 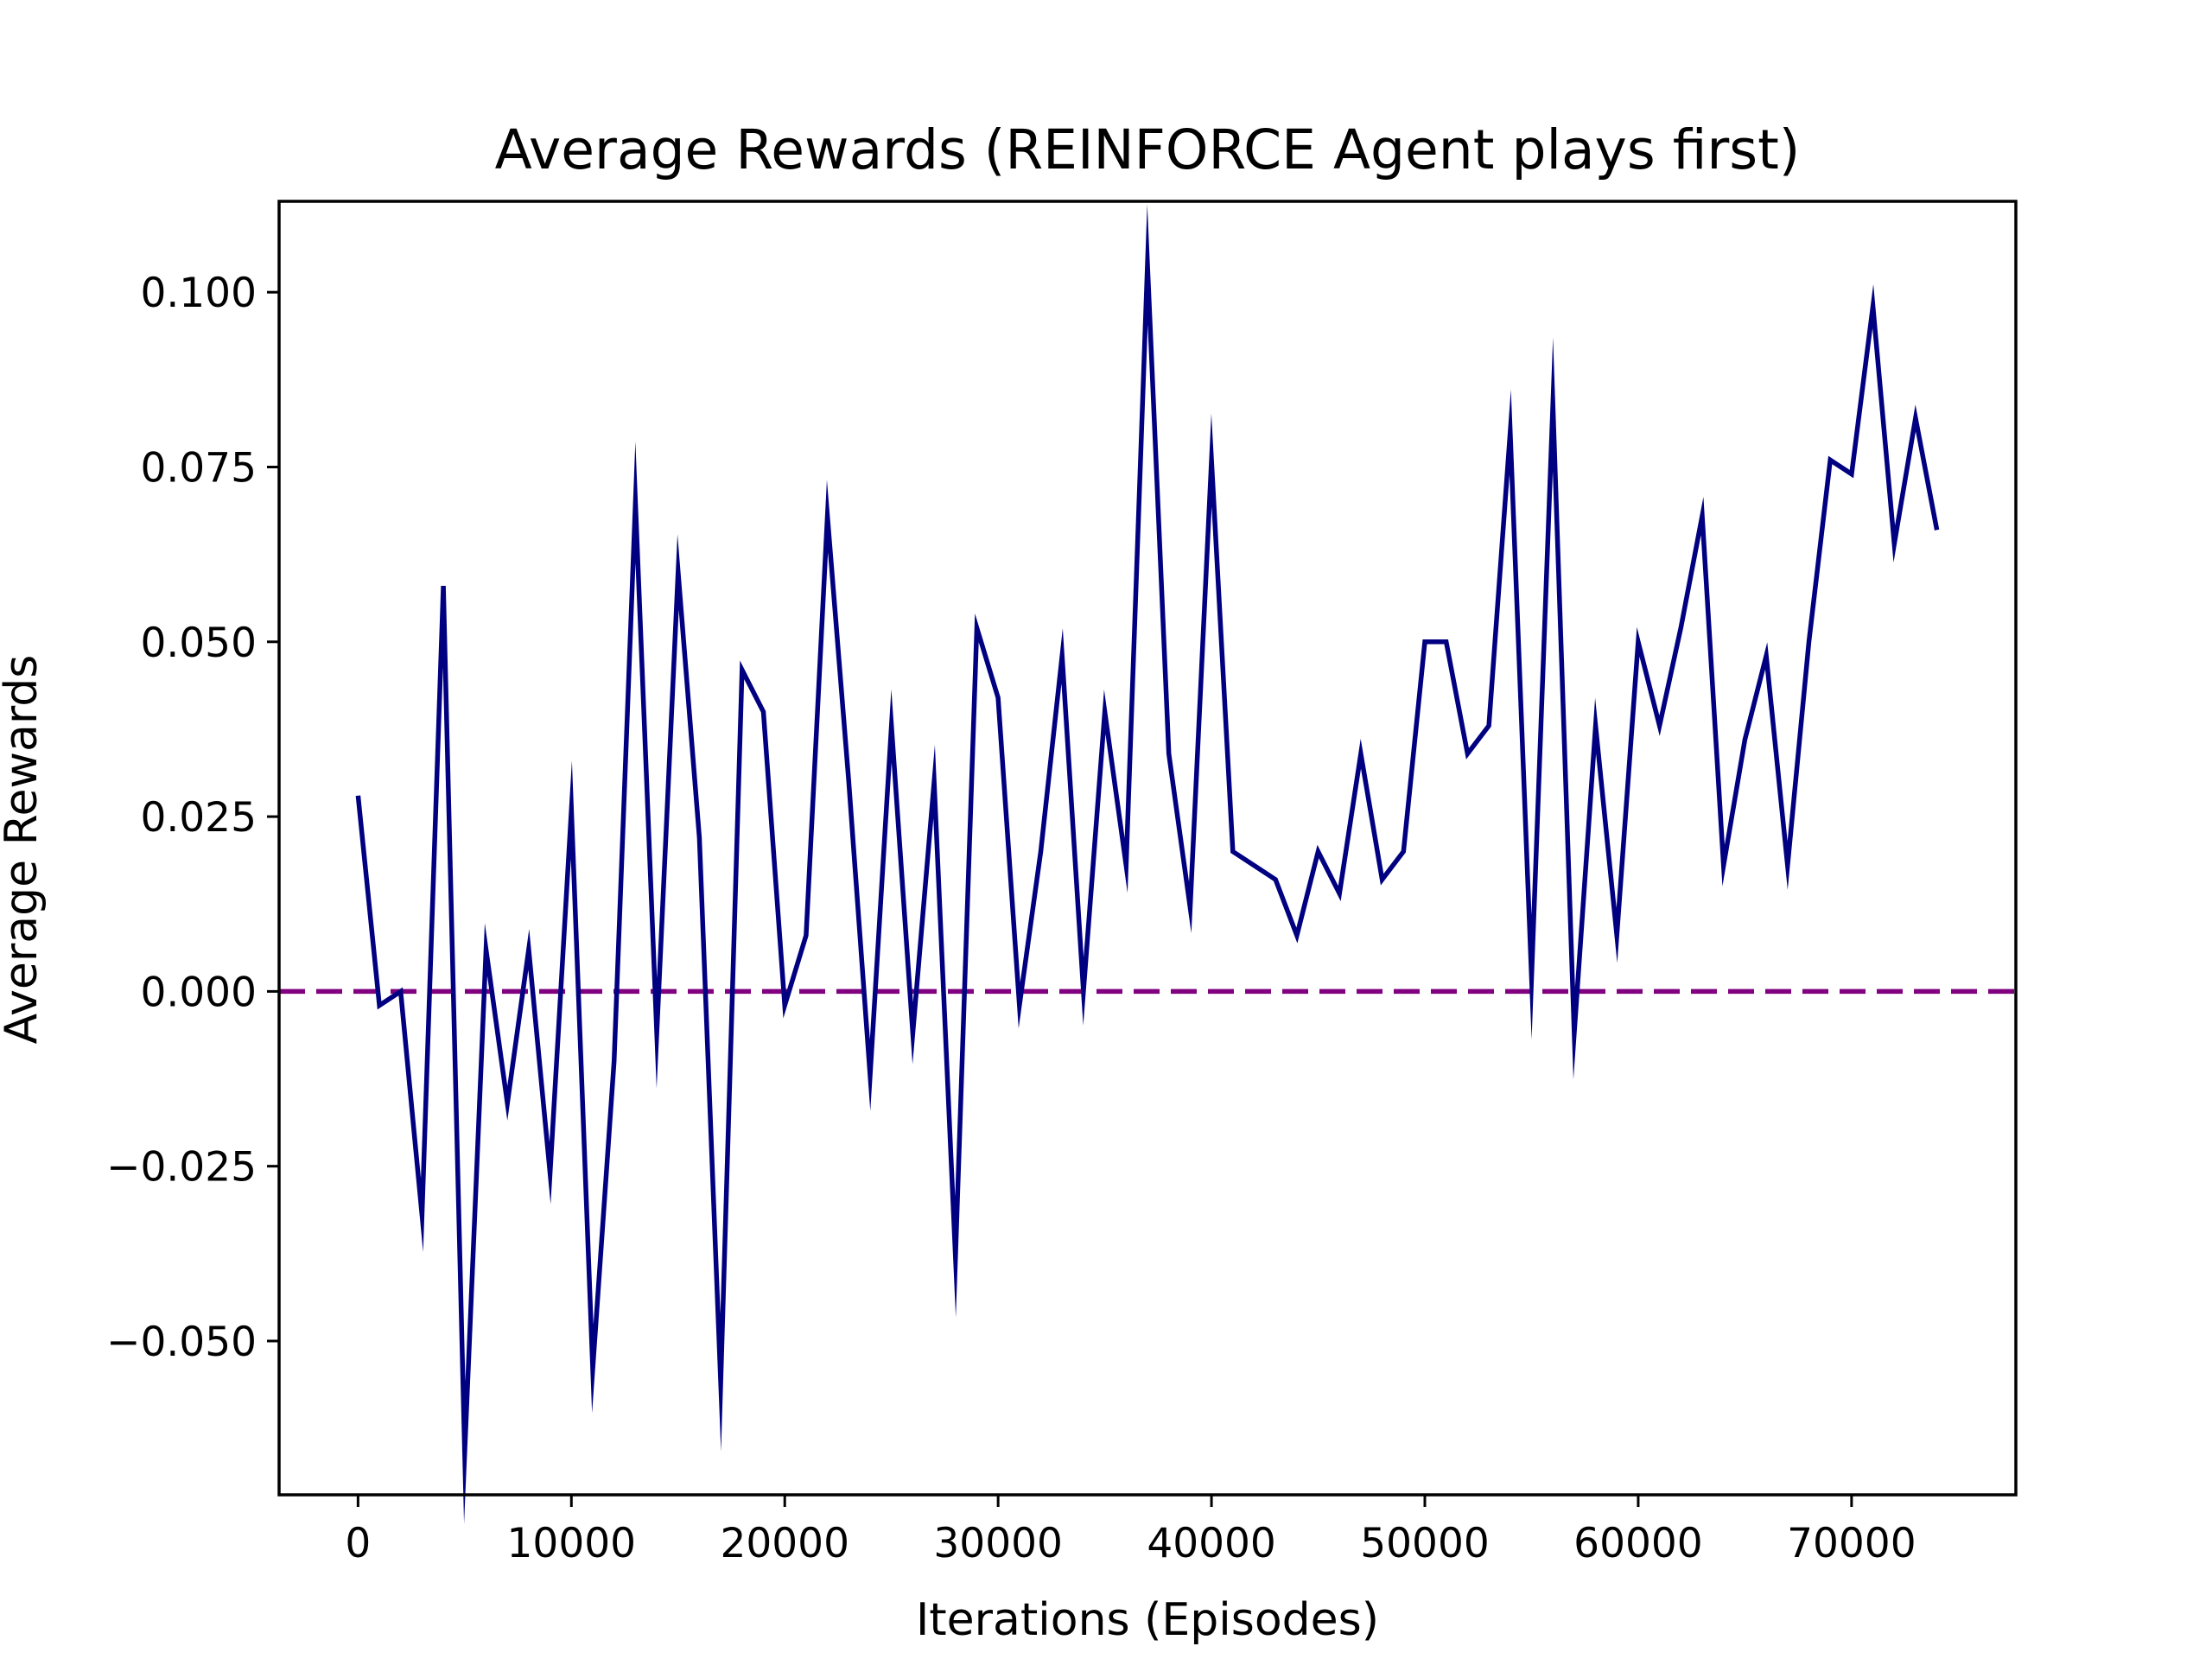 What do you see at coordinates (1851, 1543) in the screenshot?
I see `x-tick-label: 70000` at bounding box center [1851, 1543].